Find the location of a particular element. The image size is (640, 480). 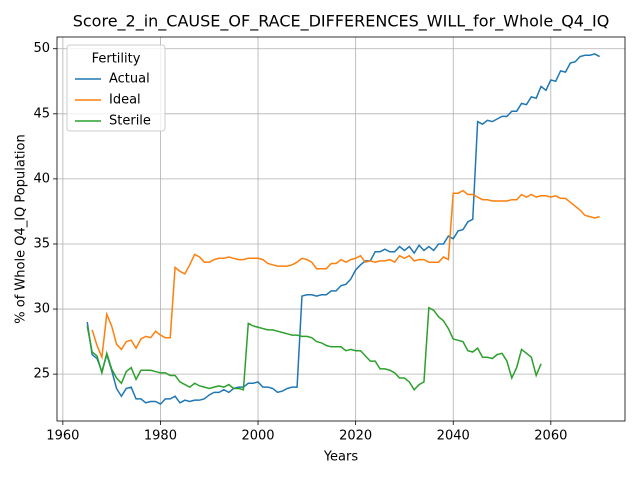

legend-label: Ideal is located at coordinates (125, 100).